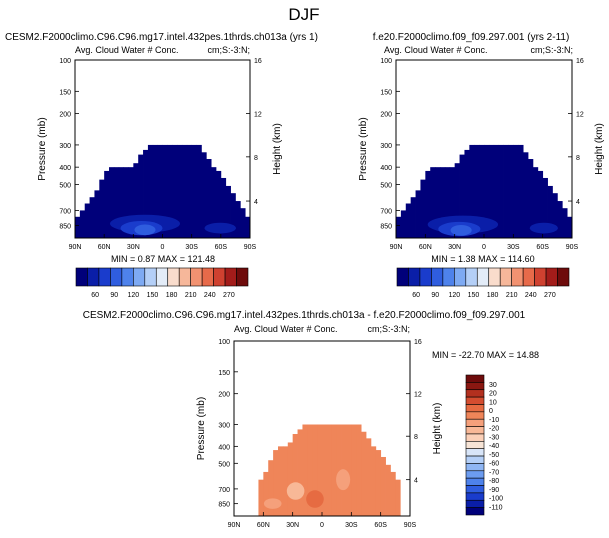  Describe the element at coordinates (482, 259) in the screenshot. I see `panel2-minmax: MIN = 1.38 MAX = 114.60` at that location.